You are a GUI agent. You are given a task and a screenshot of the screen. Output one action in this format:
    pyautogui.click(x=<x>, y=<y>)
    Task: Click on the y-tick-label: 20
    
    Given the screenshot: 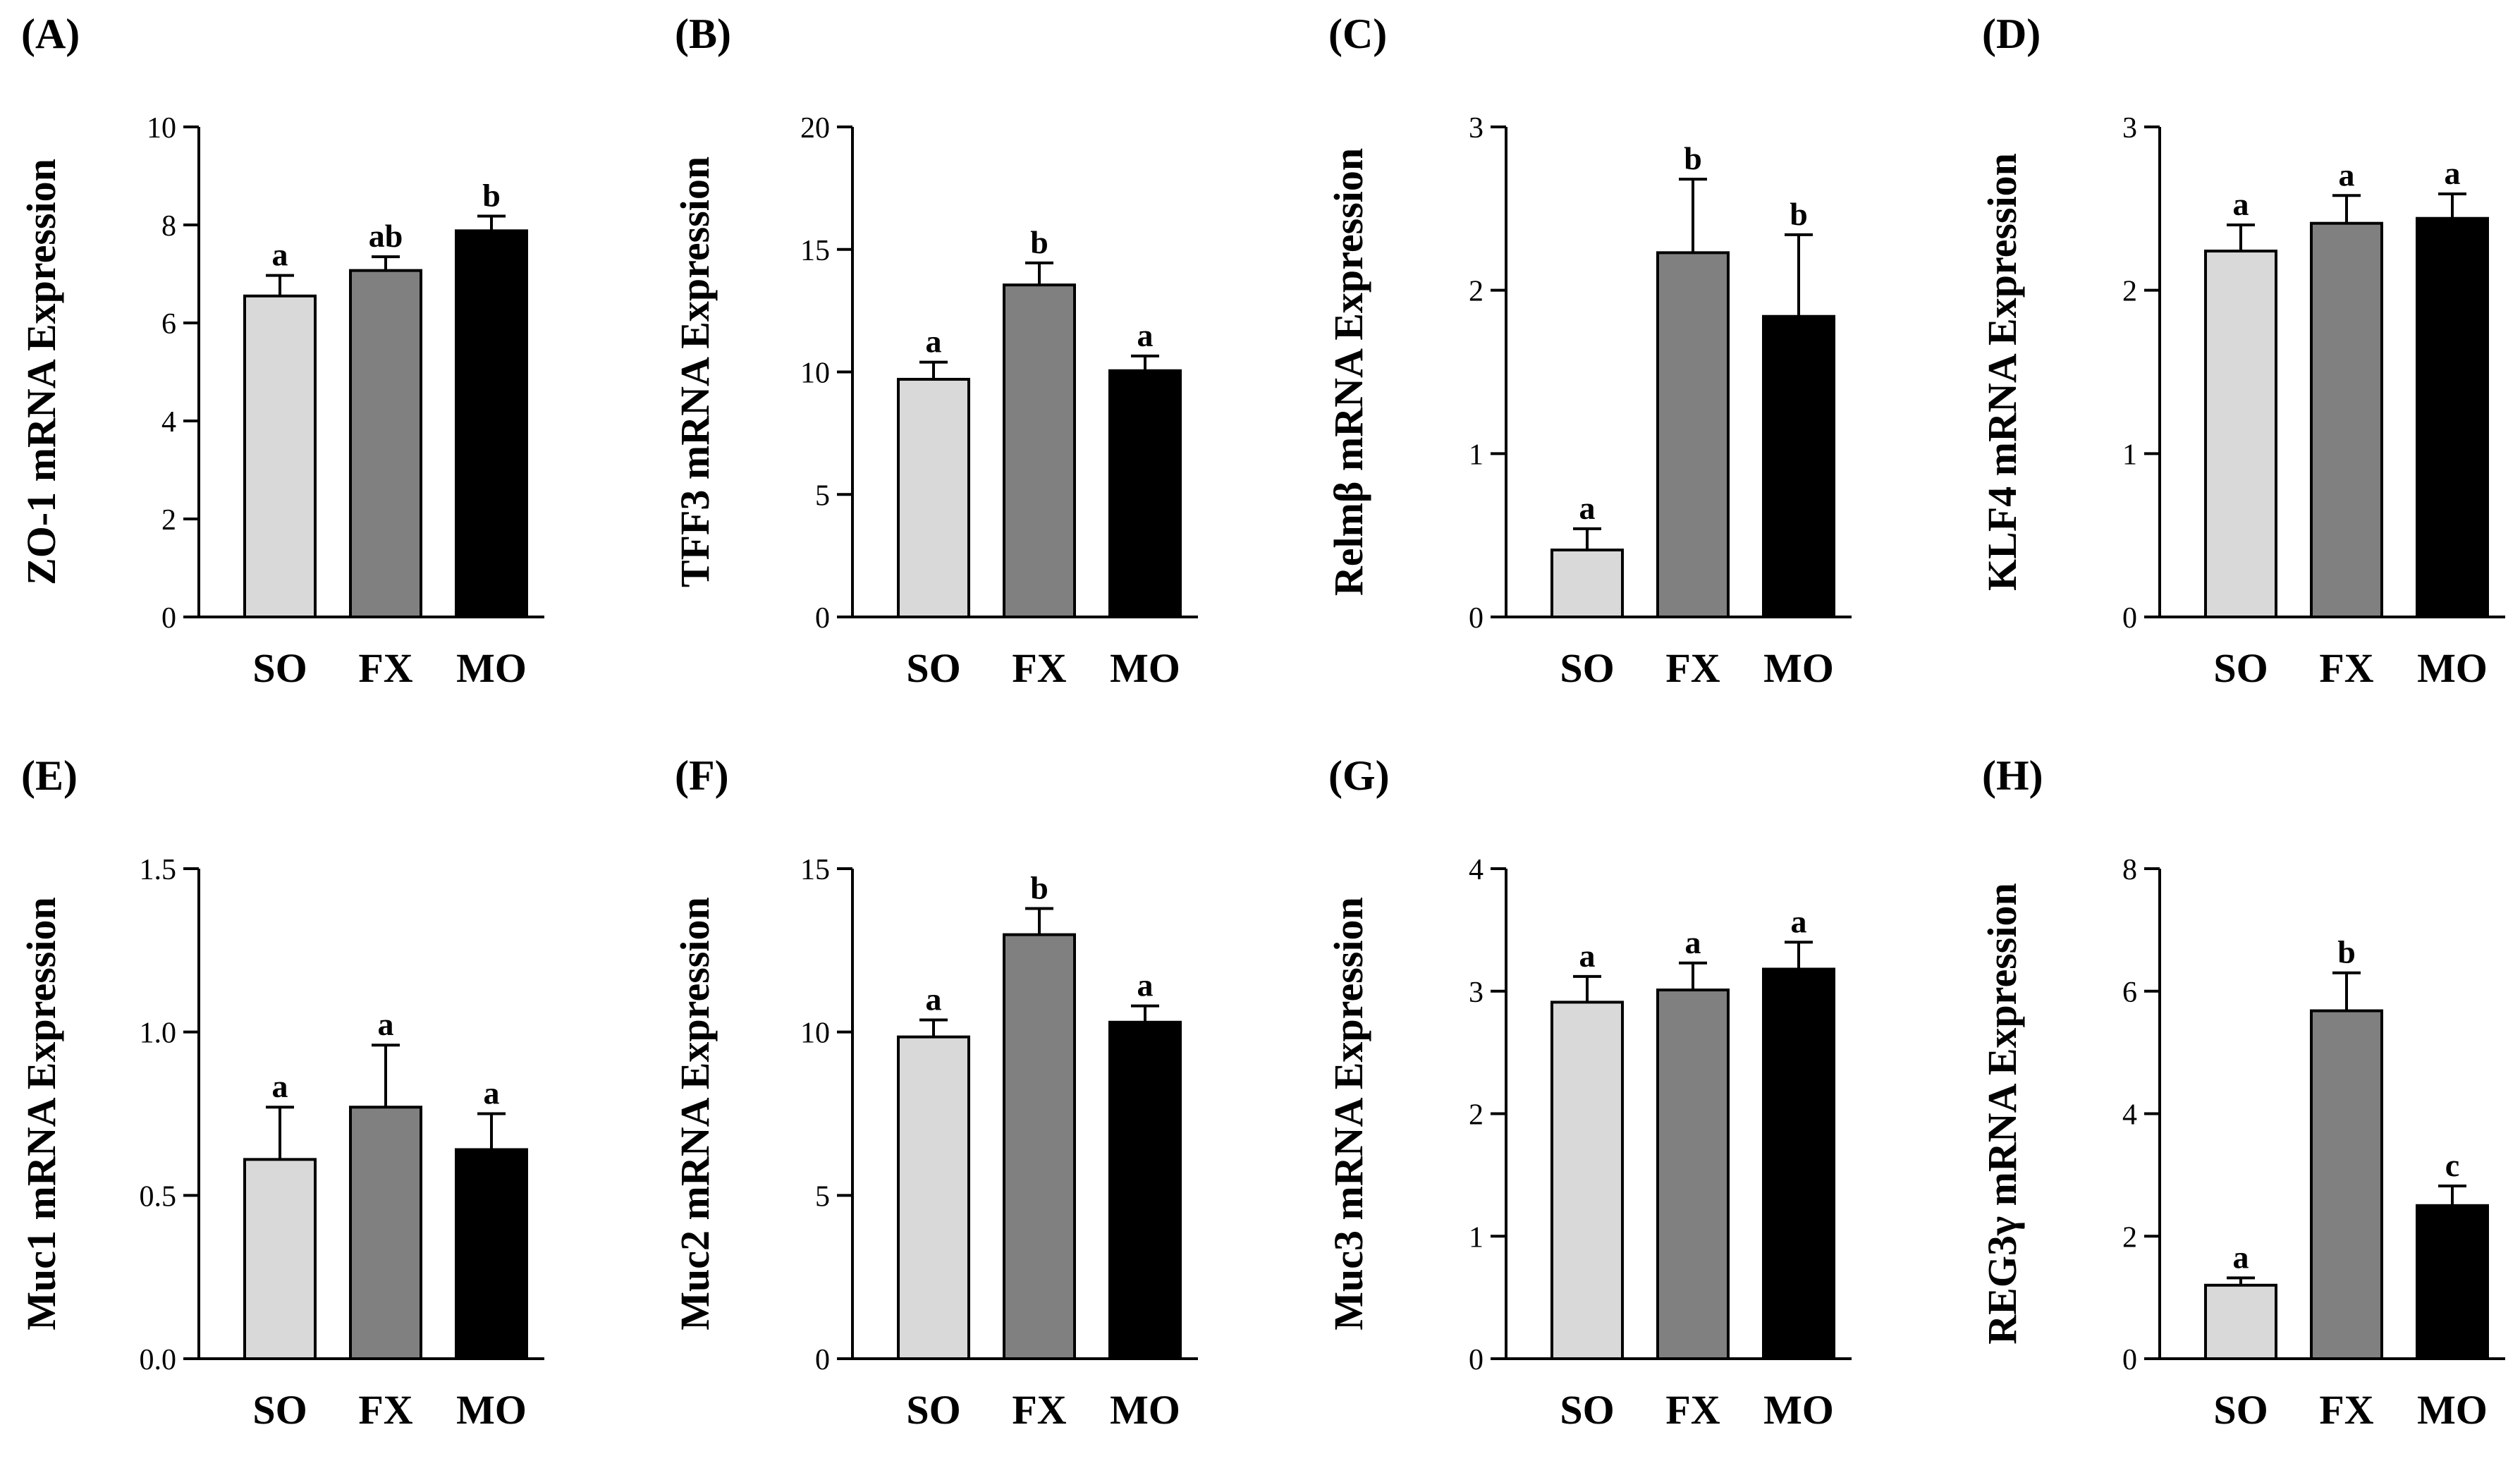 What is the action you would take?
    pyautogui.click(x=815, y=128)
    